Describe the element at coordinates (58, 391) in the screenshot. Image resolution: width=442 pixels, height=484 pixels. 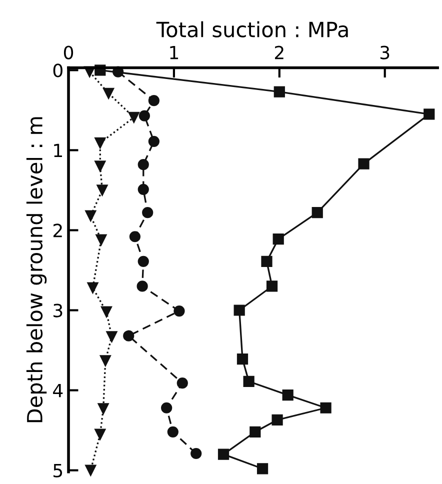
I see `y-tick-label: 4` at that location.